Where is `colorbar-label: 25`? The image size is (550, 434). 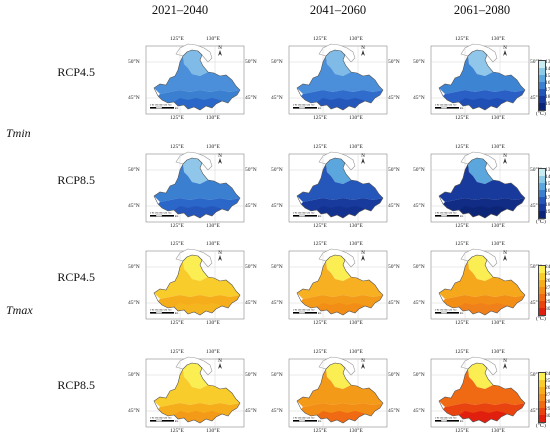
colorbar-label: 25 is located at coordinates (547, 381).